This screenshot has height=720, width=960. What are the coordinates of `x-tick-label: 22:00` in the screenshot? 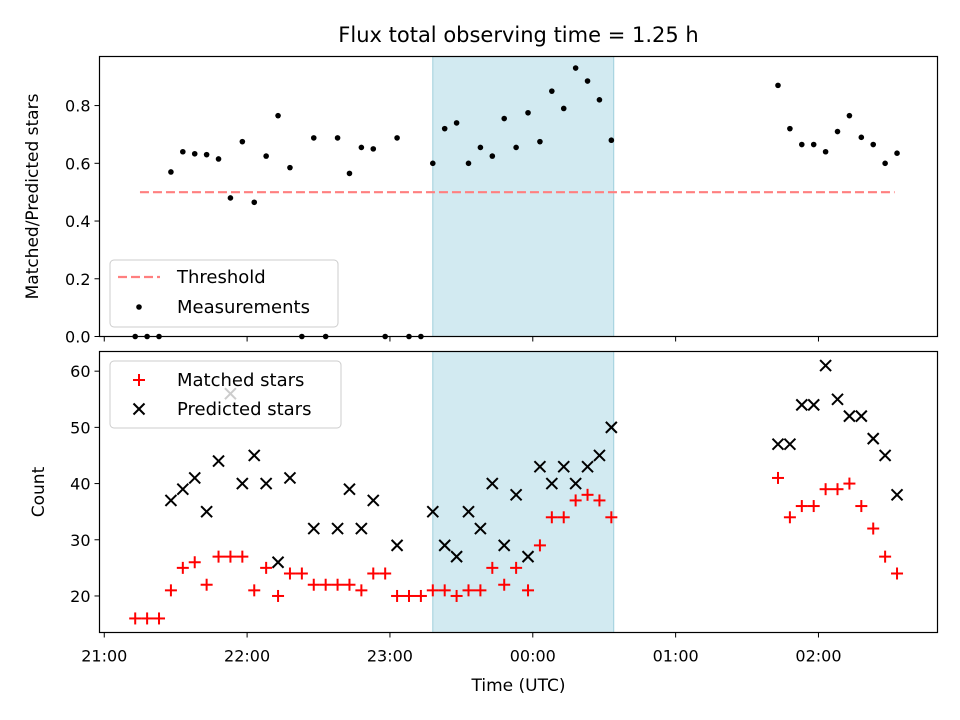 It's located at (247, 656).